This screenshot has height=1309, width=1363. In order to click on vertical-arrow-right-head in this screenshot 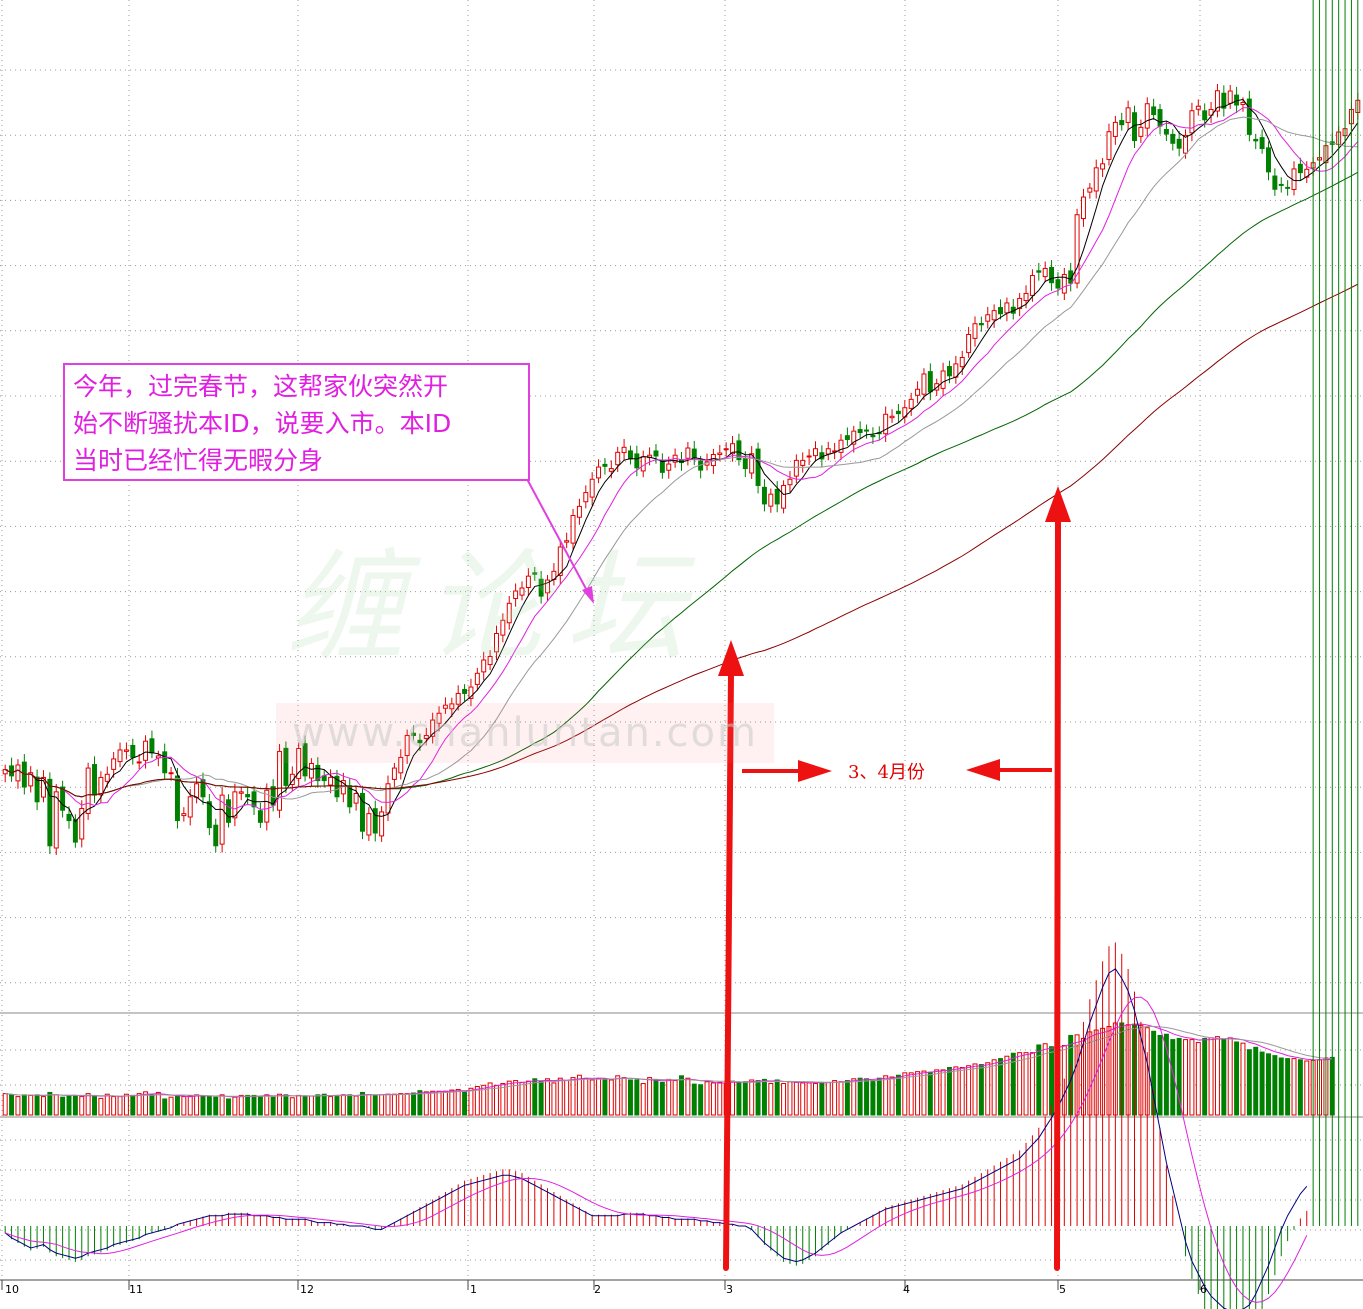, I will do `click(1058, 504)`.